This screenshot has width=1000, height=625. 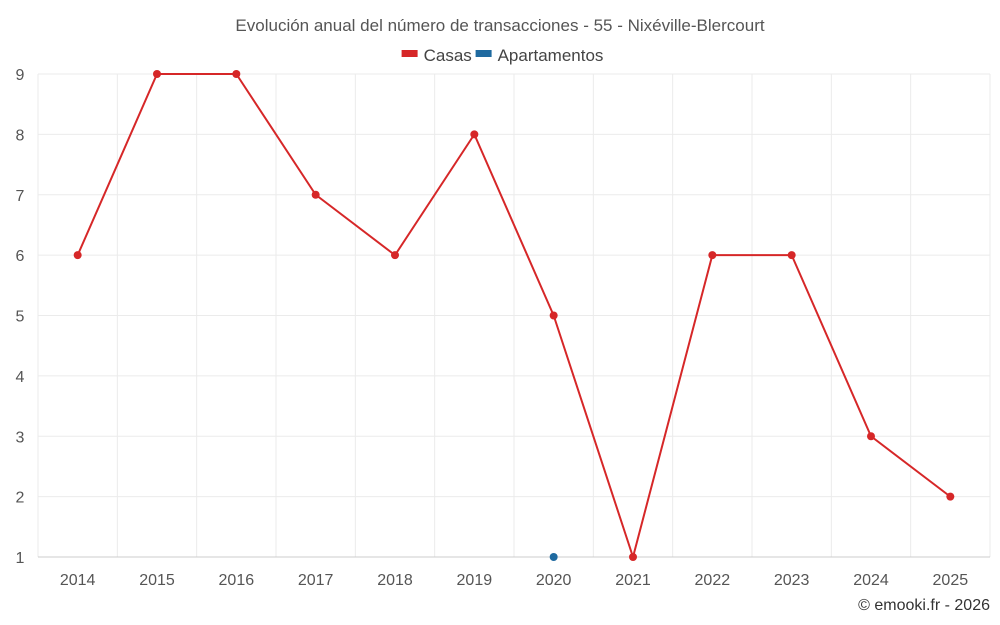 What do you see at coordinates (554, 580) in the screenshot?
I see `x-tick-label-2020: 2020` at bounding box center [554, 580].